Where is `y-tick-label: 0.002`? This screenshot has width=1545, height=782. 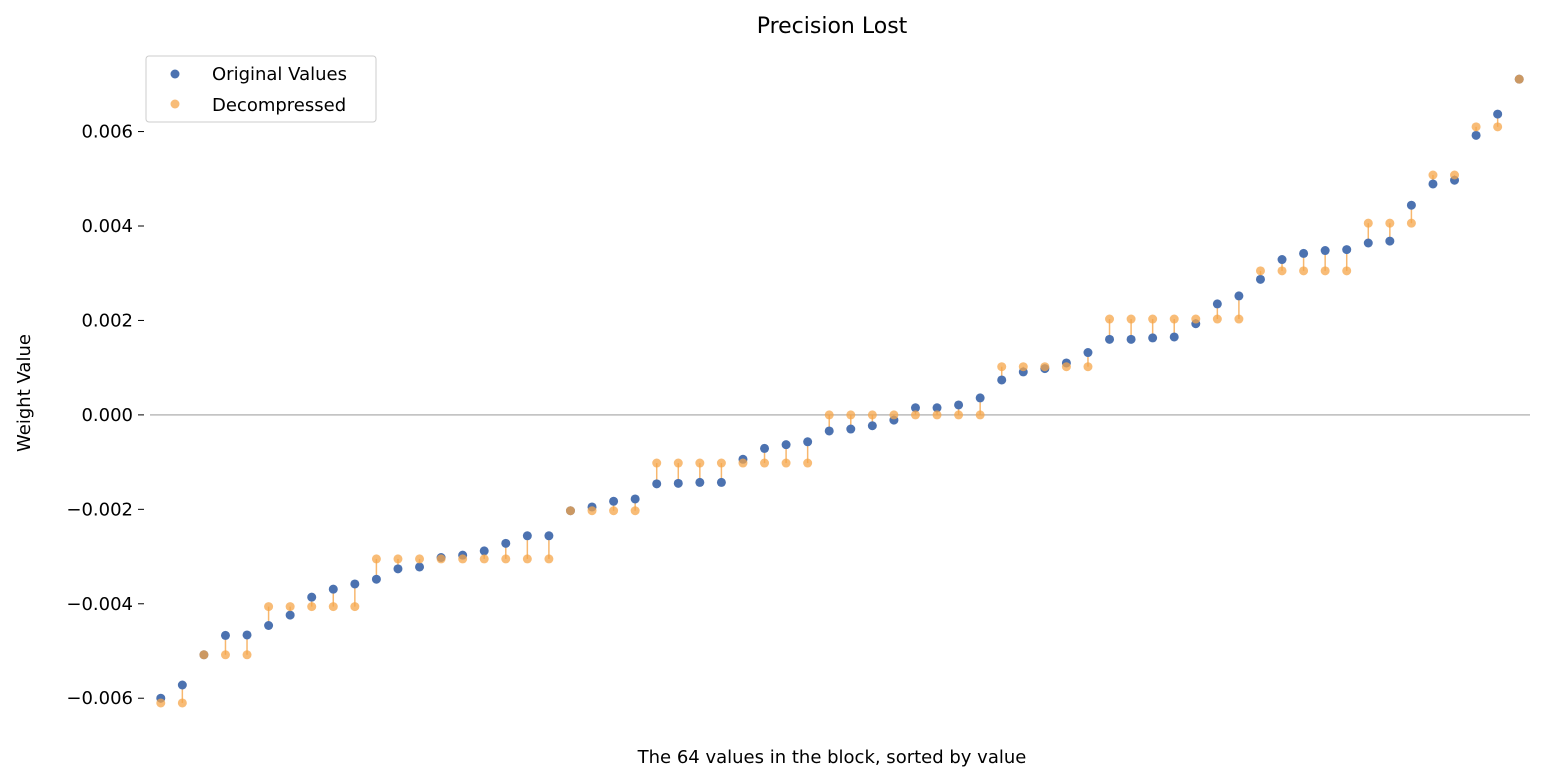 y-tick-label: 0.002 is located at coordinates (107, 320).